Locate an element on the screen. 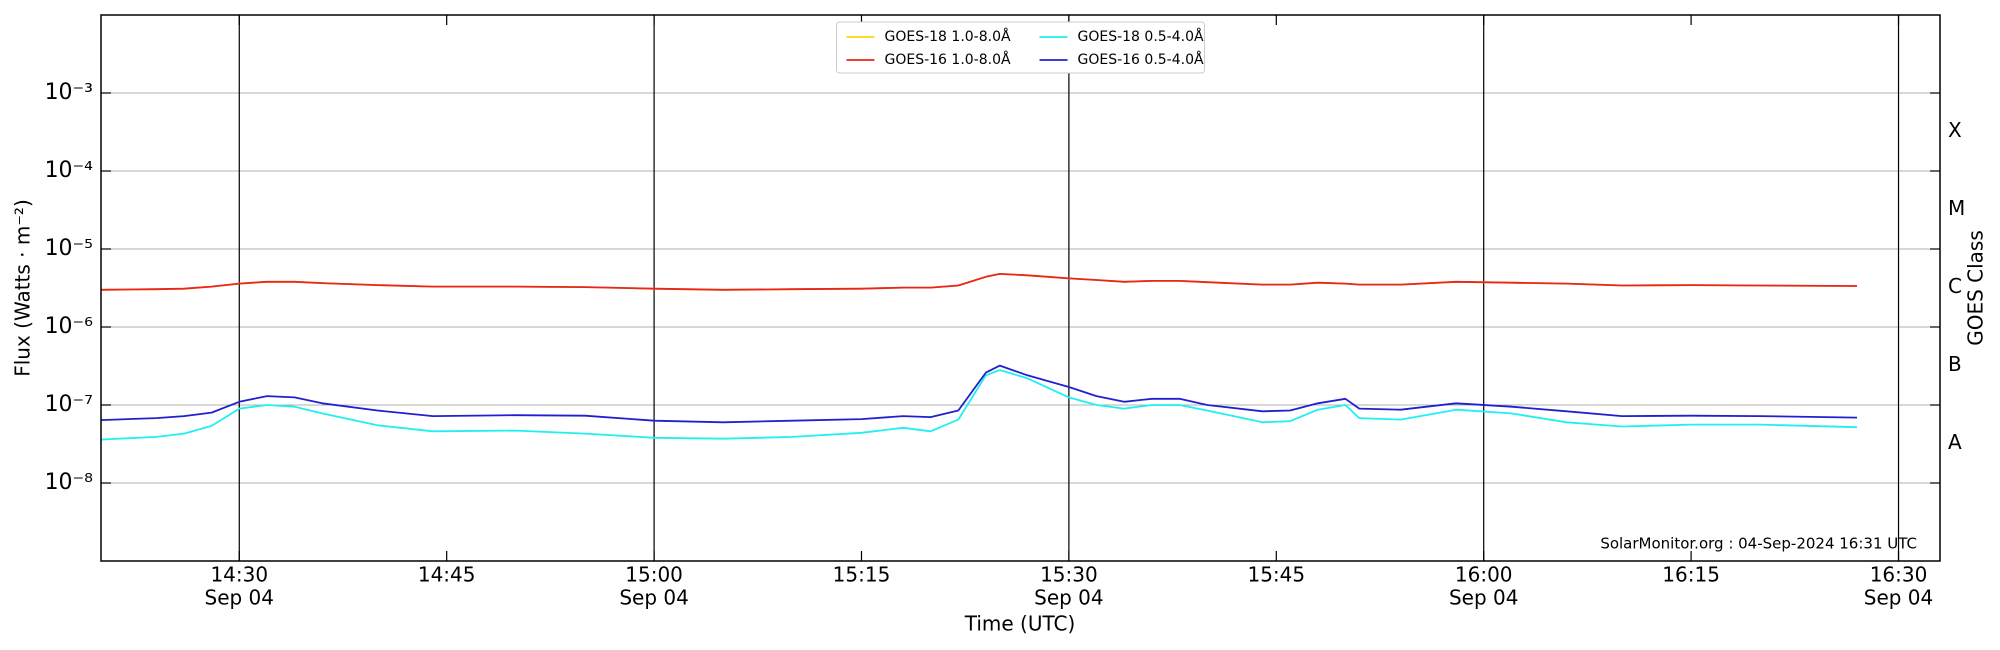 This screenshot has width=2000, height=650. y-tick-label: 10⁻⁶ is located at coordinates (69, 326).